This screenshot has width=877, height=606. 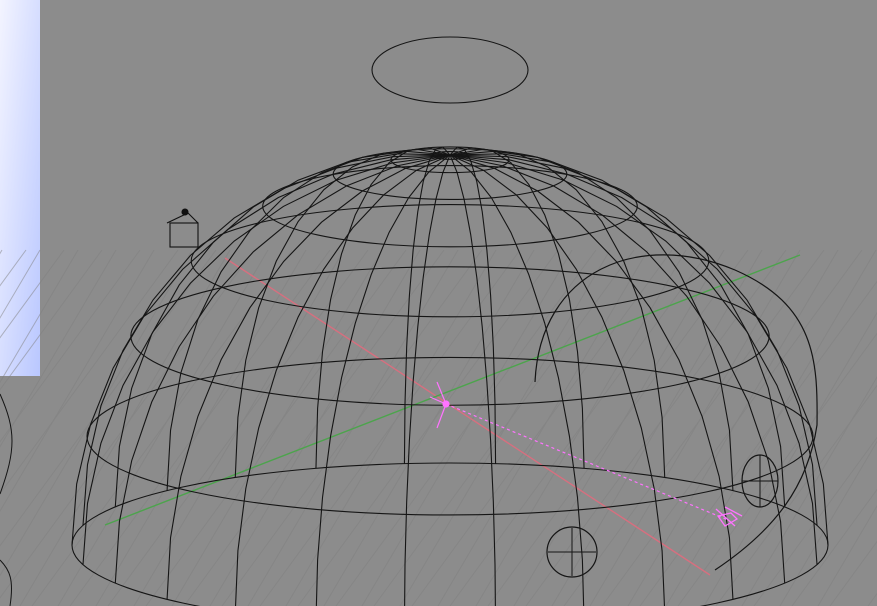 I want to click on dome-top-opening, so click(x=450, y=70).